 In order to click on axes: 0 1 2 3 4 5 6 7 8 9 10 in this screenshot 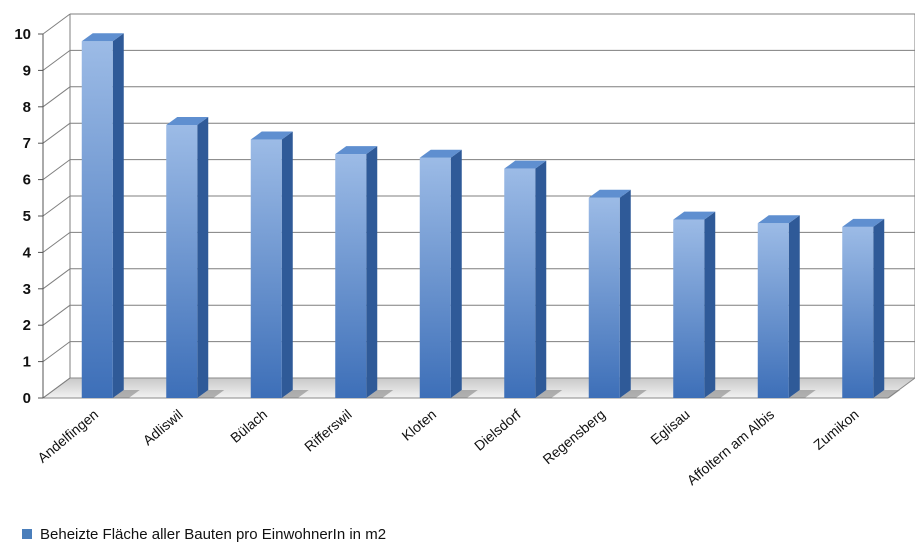, I will do `click(29, 216)`.